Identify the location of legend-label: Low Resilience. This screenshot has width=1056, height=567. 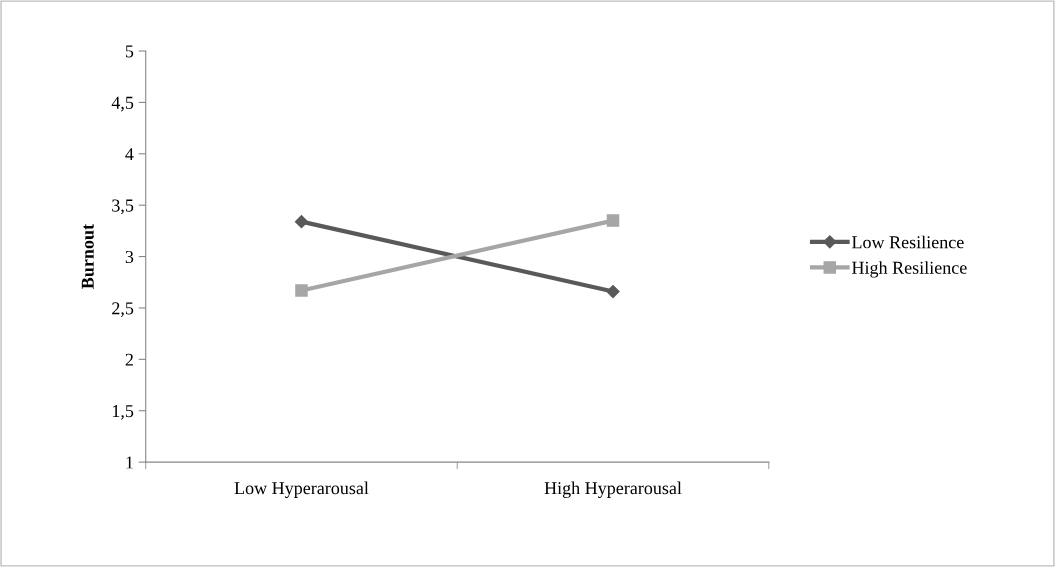
(907, 242).